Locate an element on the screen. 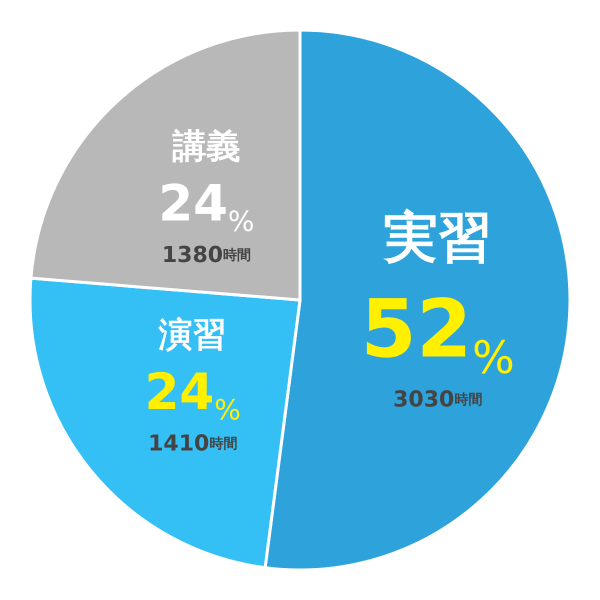  slice-label: 講義 is located at coordinates (205, 146).